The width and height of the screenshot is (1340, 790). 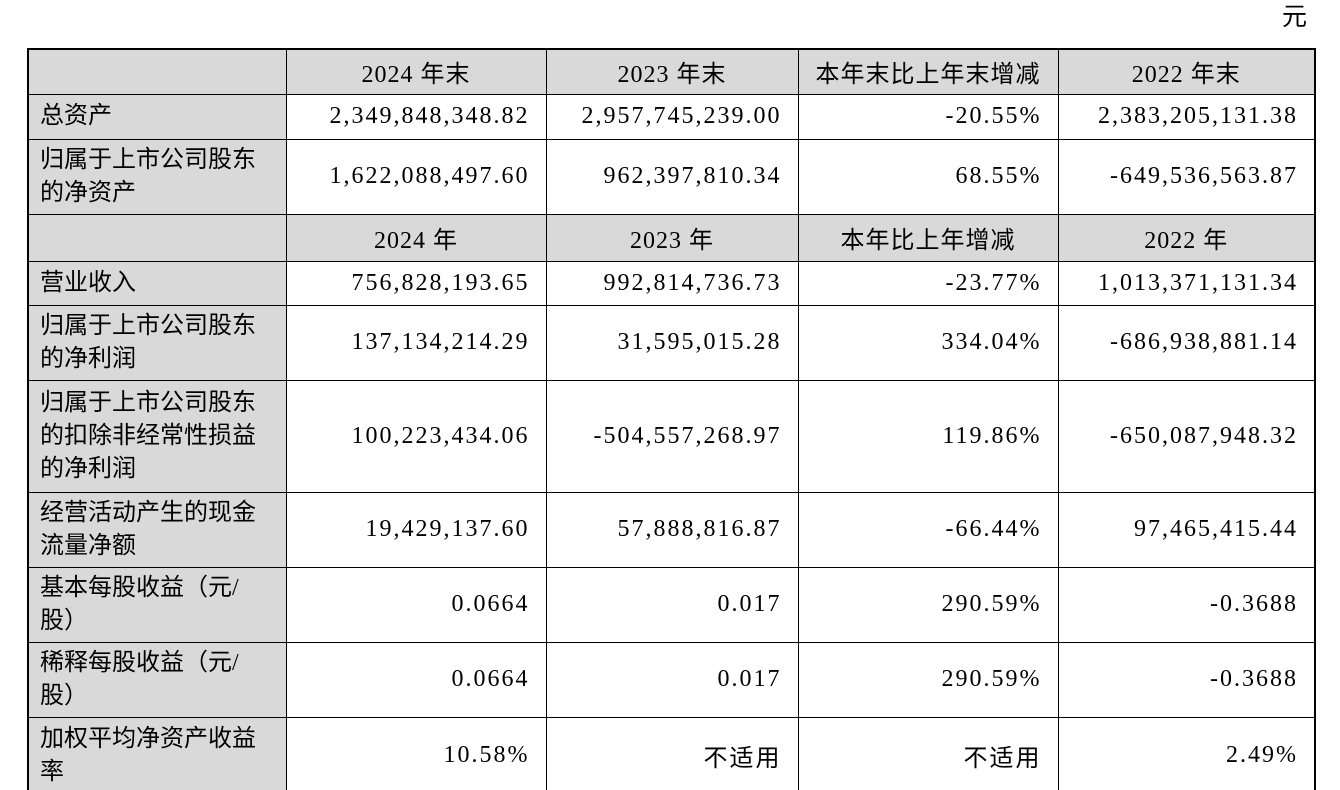 What do you see at coordinates (157, 116) in the screenshot?
I see `row-label: 总资产` at bounding box center [157, 116].